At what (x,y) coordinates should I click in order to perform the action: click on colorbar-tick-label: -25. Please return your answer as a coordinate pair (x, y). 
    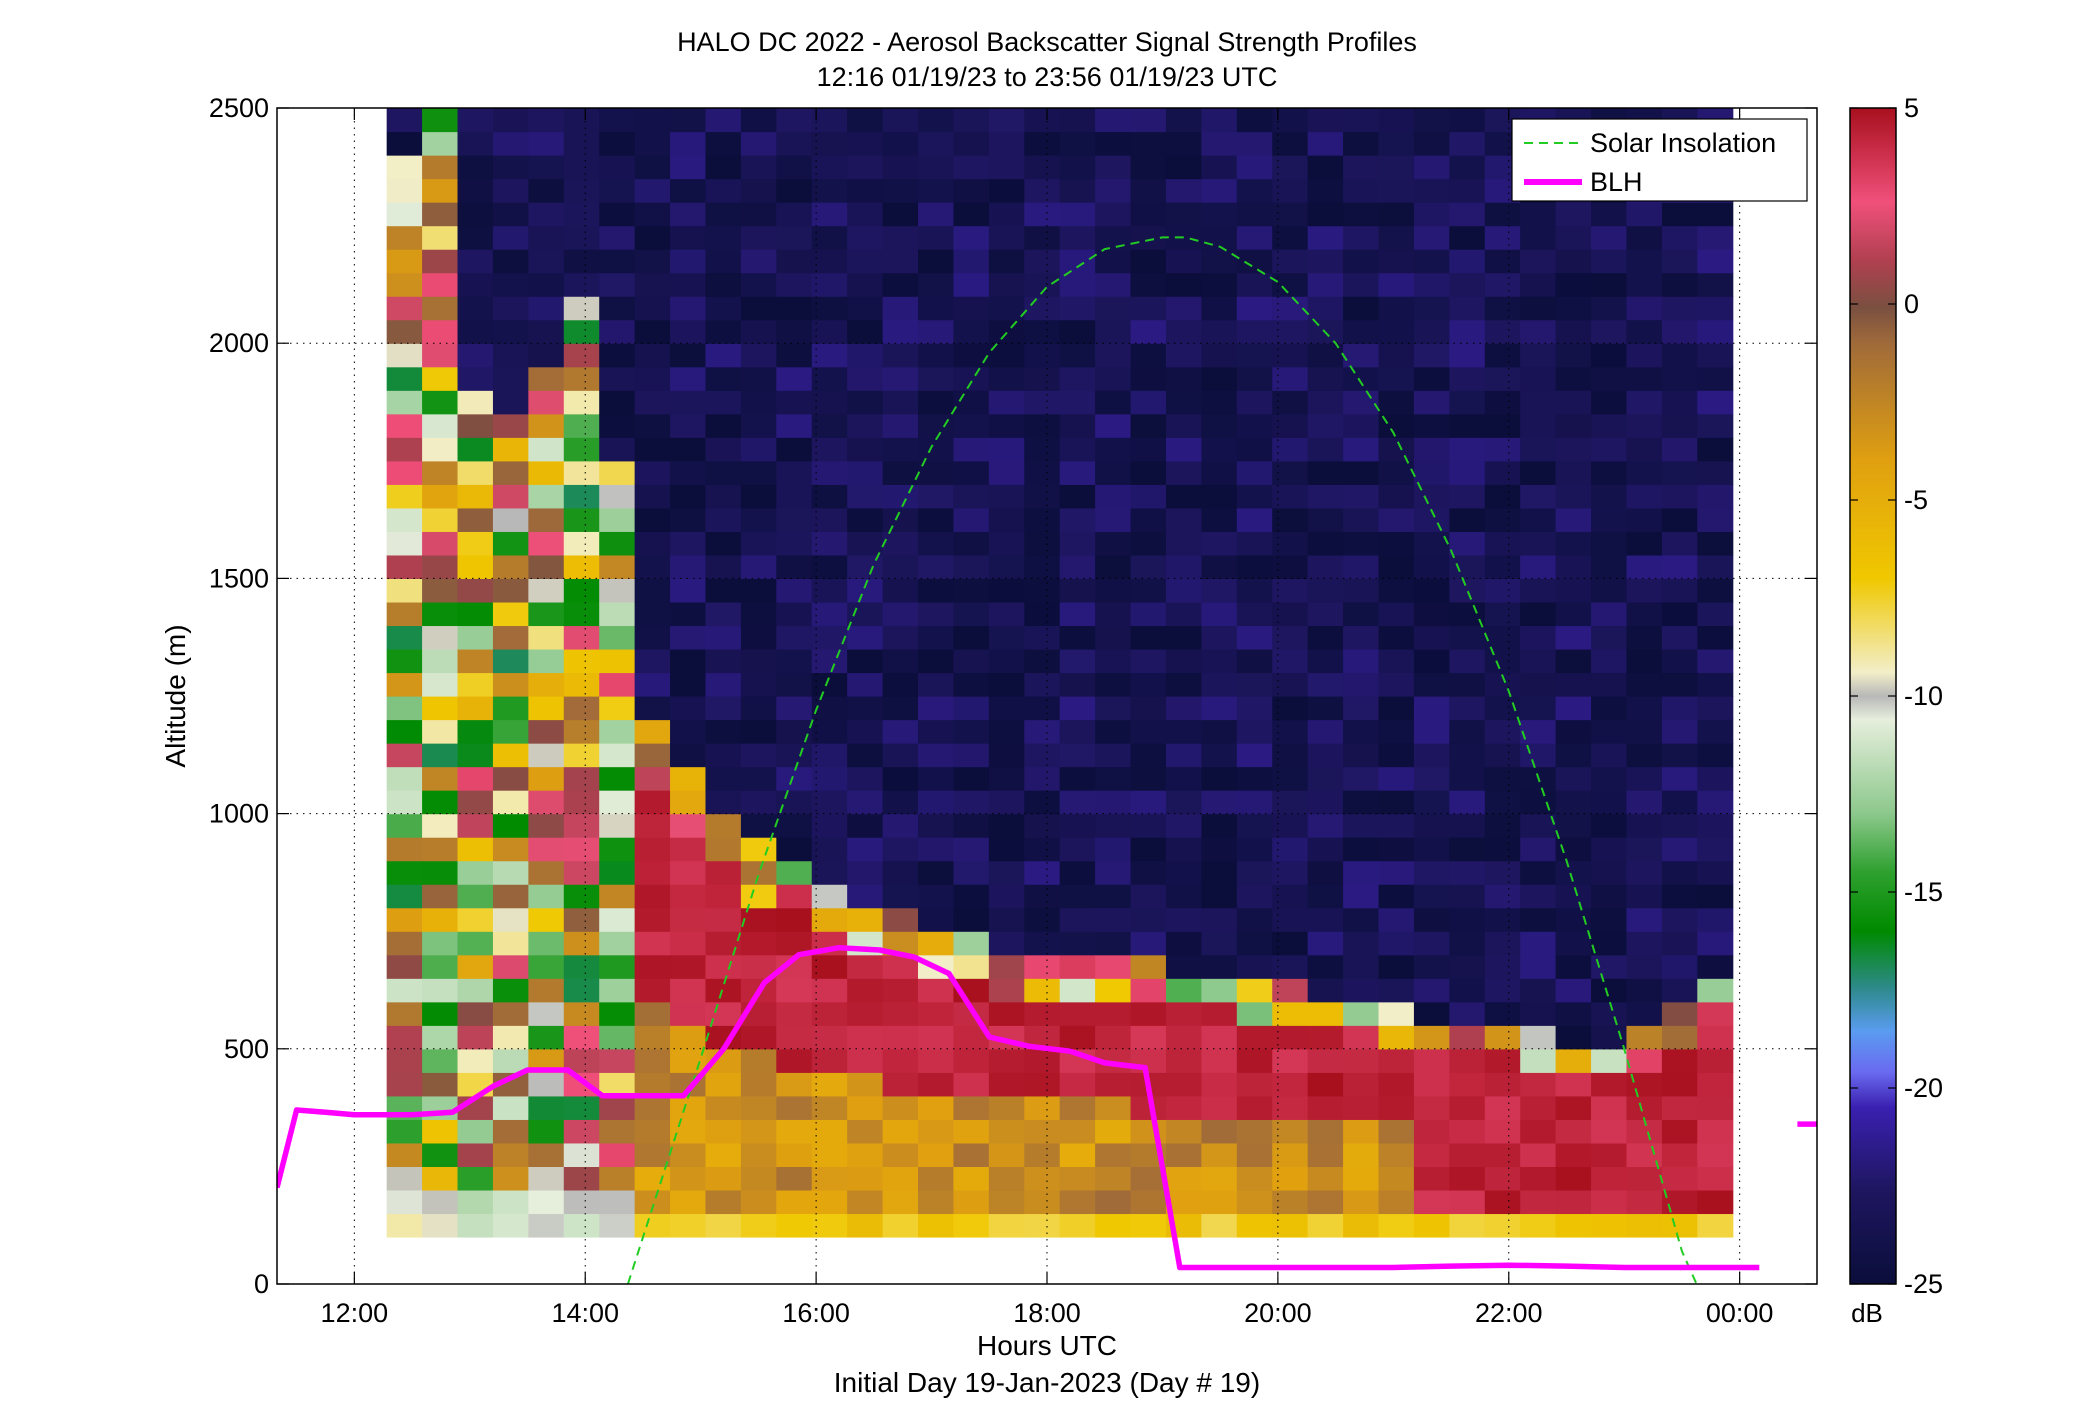
    Looking at the image, I should click on (1923, 1284).